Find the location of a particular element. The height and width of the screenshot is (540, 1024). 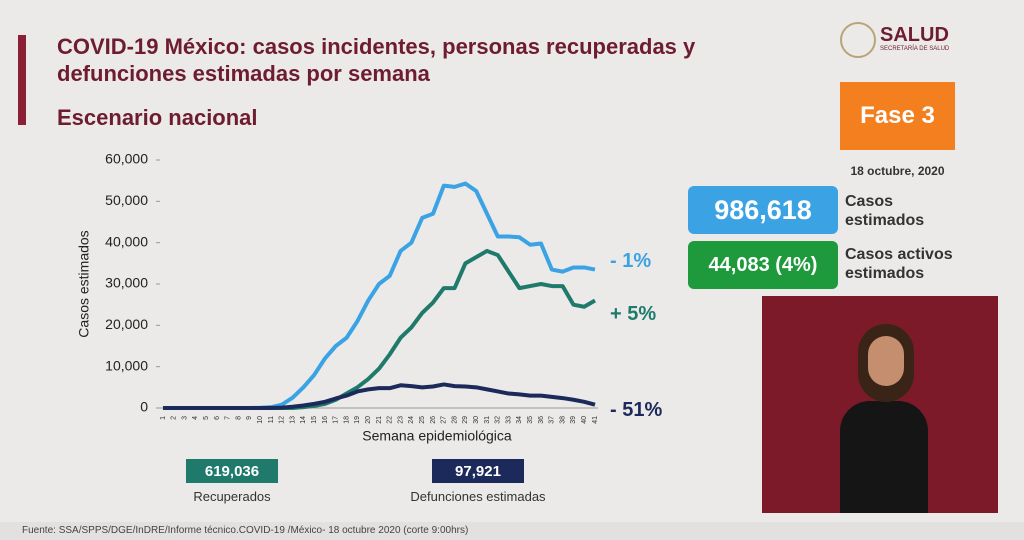

series-annotation: - 1% is located at coordinates (630, 261).